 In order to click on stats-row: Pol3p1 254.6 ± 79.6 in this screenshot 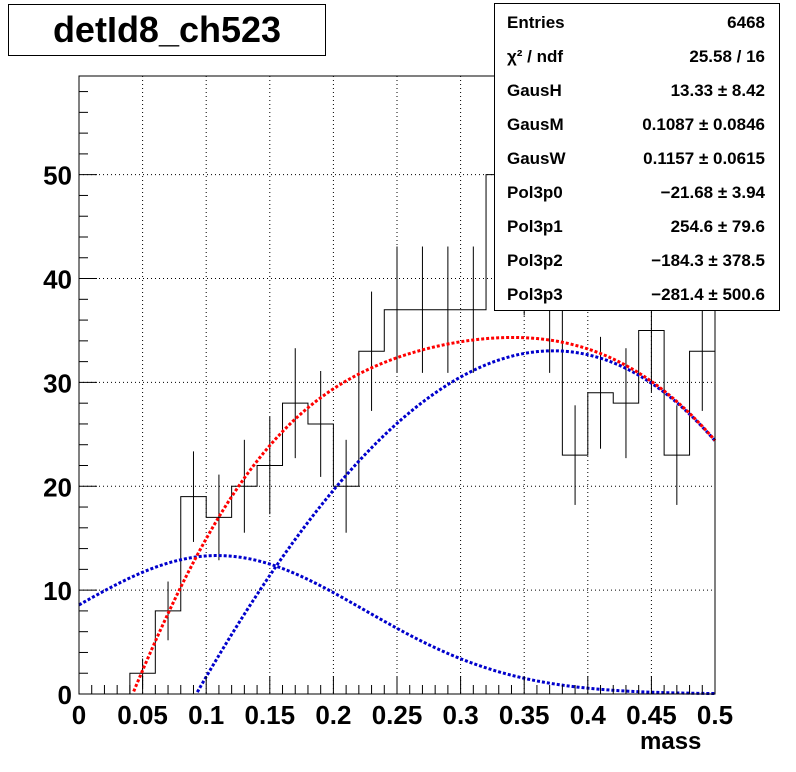, I will do `click(636, 227)`.